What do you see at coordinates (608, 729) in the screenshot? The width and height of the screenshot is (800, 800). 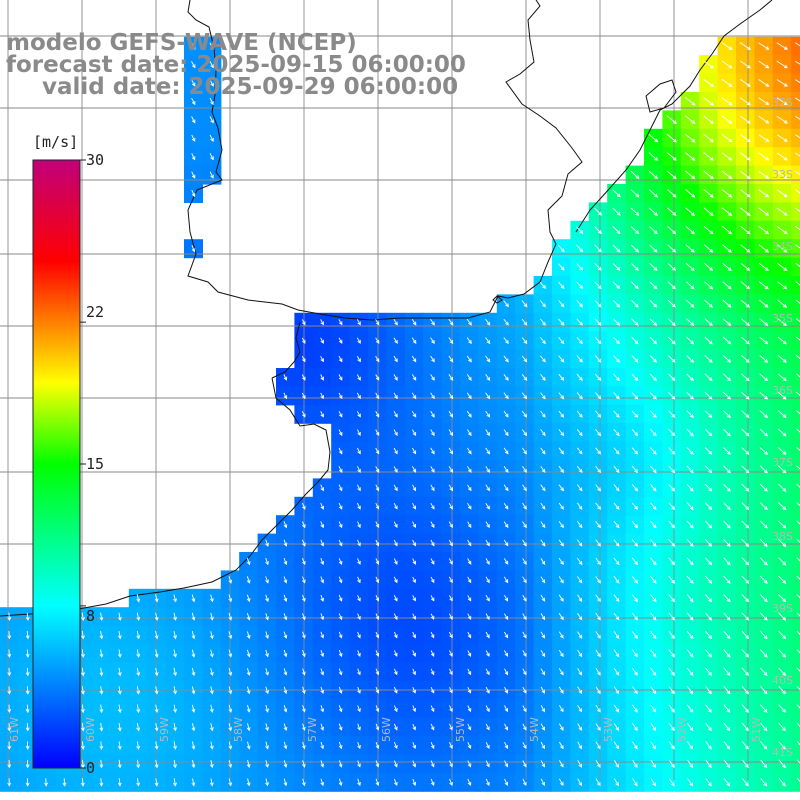 I see `lon-label: 53W` at bounding box center [608, 729].